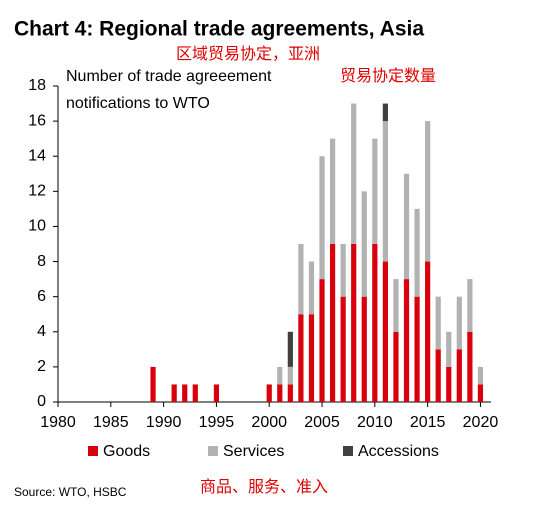  Describe the element at coordinates (388, 76) in the screenshot. I see `y-label-translation: 贸易协定数量` at that location.